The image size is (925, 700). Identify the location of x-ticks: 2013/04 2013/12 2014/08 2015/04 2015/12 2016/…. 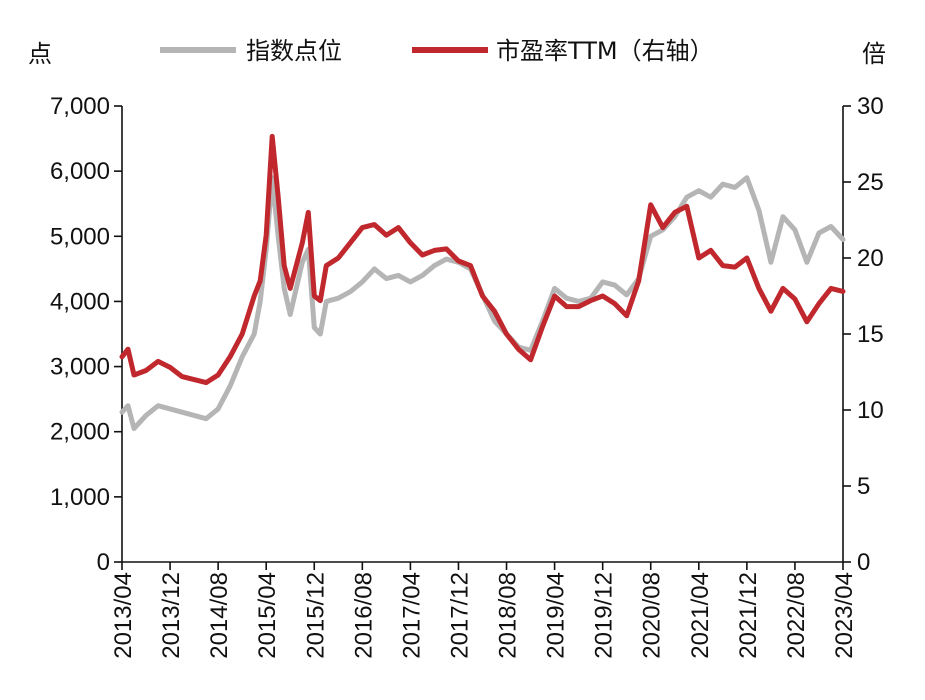
(484, 610).